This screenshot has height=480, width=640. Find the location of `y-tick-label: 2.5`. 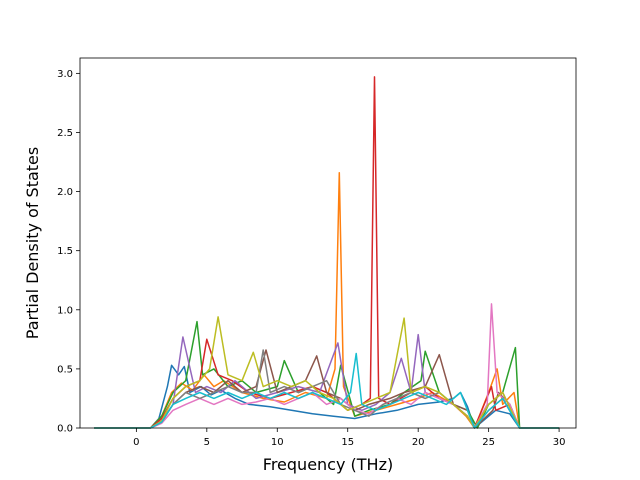

y-tick-label: 2.5 is located at coordinates (65, 133).